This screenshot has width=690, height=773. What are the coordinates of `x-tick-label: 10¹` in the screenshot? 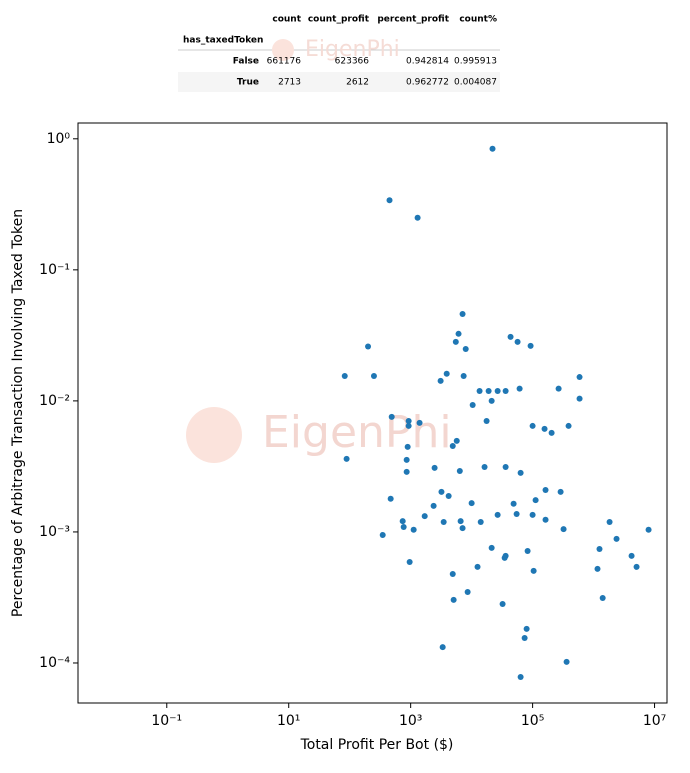 It's located at (288, 721).